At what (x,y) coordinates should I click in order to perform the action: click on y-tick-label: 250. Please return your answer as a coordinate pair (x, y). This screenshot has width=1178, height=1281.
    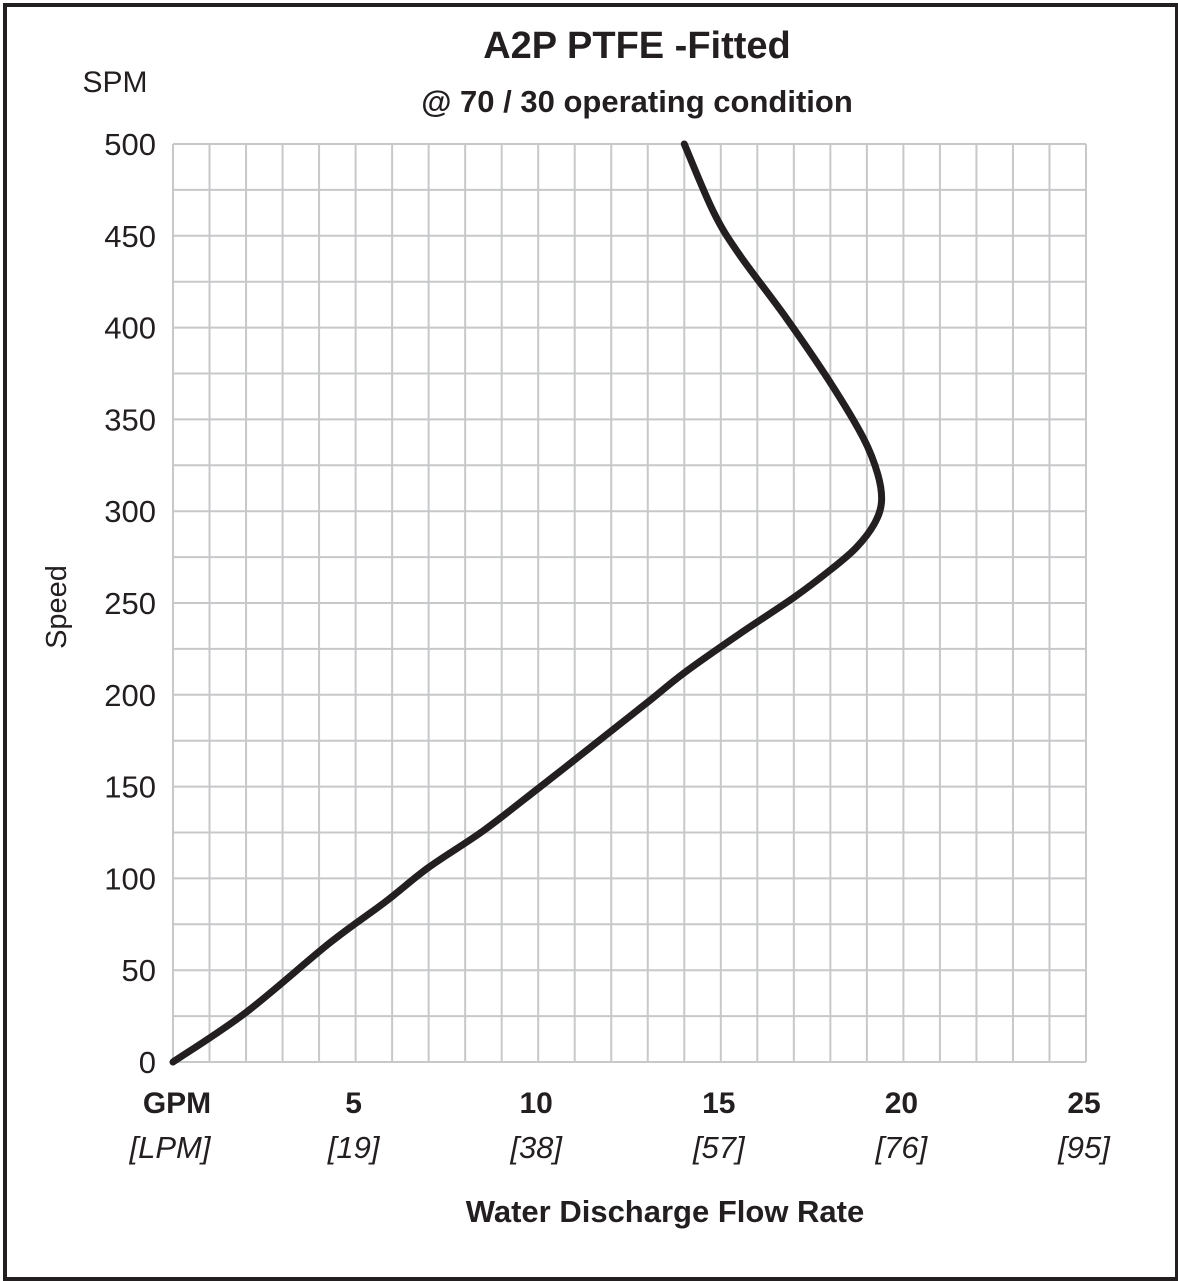
    Looking at the image, I should click on (130, 603).